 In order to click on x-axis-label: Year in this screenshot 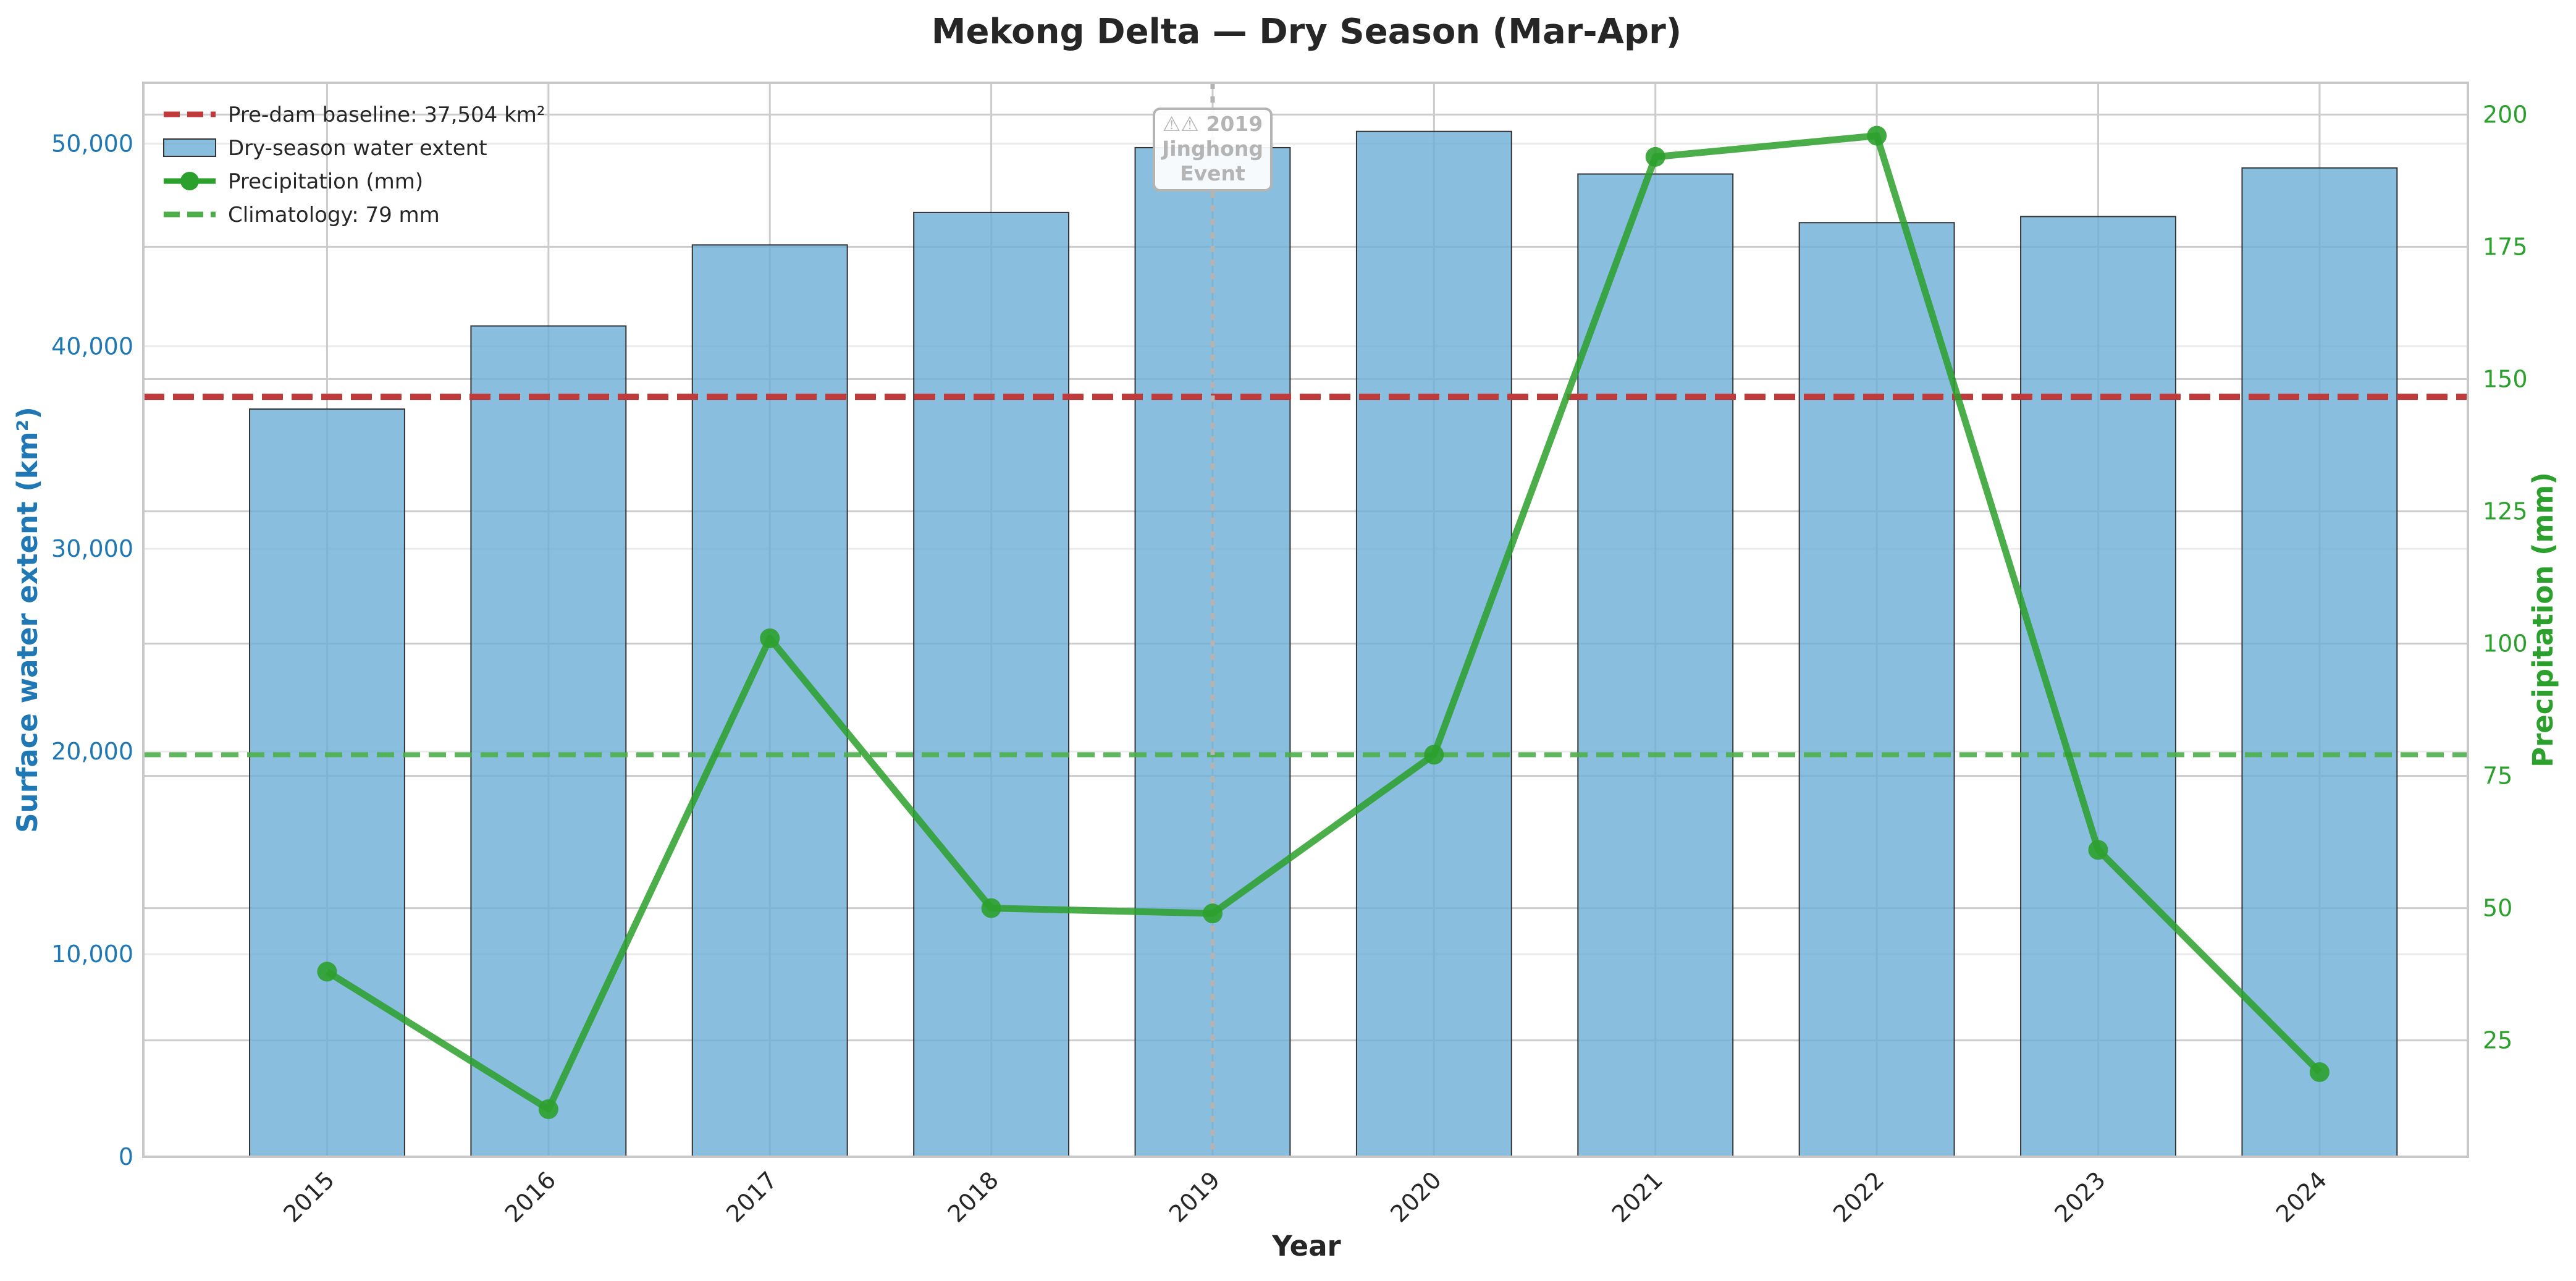, I will do `click(1306, 1246)`.